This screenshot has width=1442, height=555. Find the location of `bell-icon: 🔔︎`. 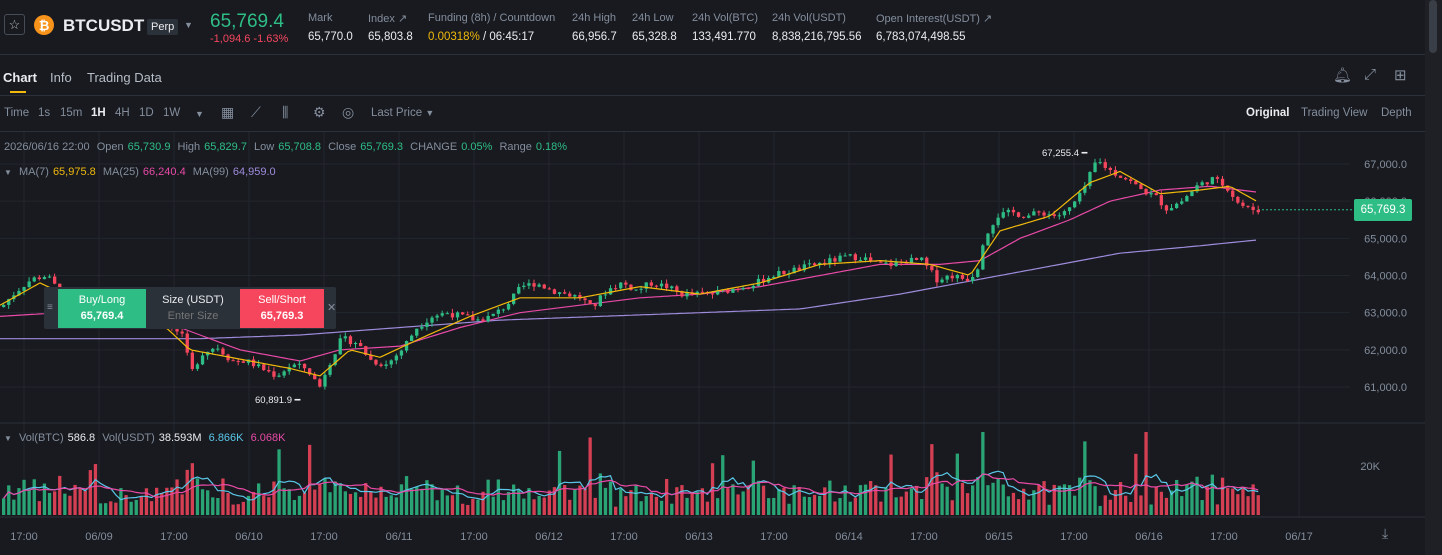

bell-icon: 🔔︎ is located at coordinates (1343, 75).